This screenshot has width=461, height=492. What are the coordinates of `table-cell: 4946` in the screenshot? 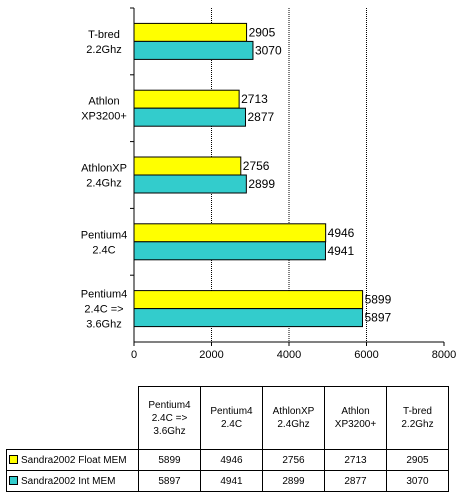 It's located at (231, 460).